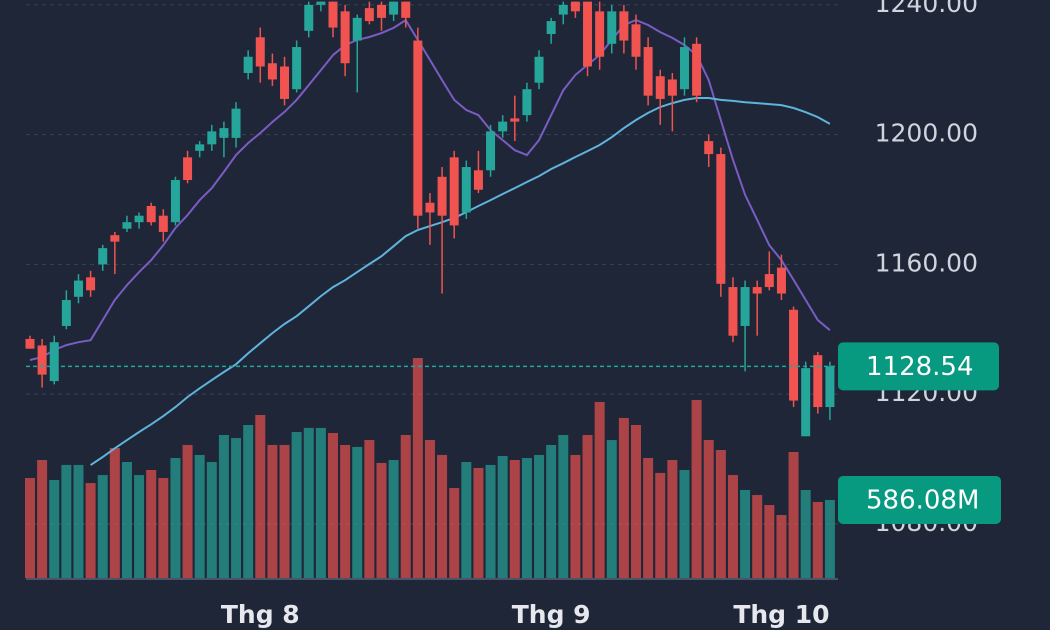 The image size is (1050, 630). Describe the element at coordinates (920, 367) in the screenshot. I see `last-price-label: 1128.54` at that location.